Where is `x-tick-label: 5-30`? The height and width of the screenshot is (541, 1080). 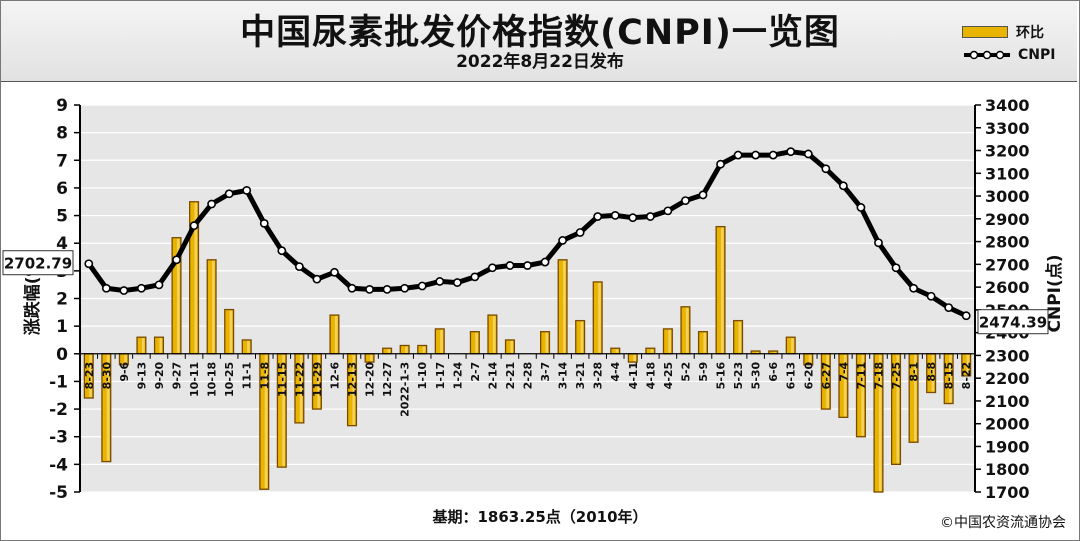 x-tick-label: 5-30 is located at coordinates (756, 375).